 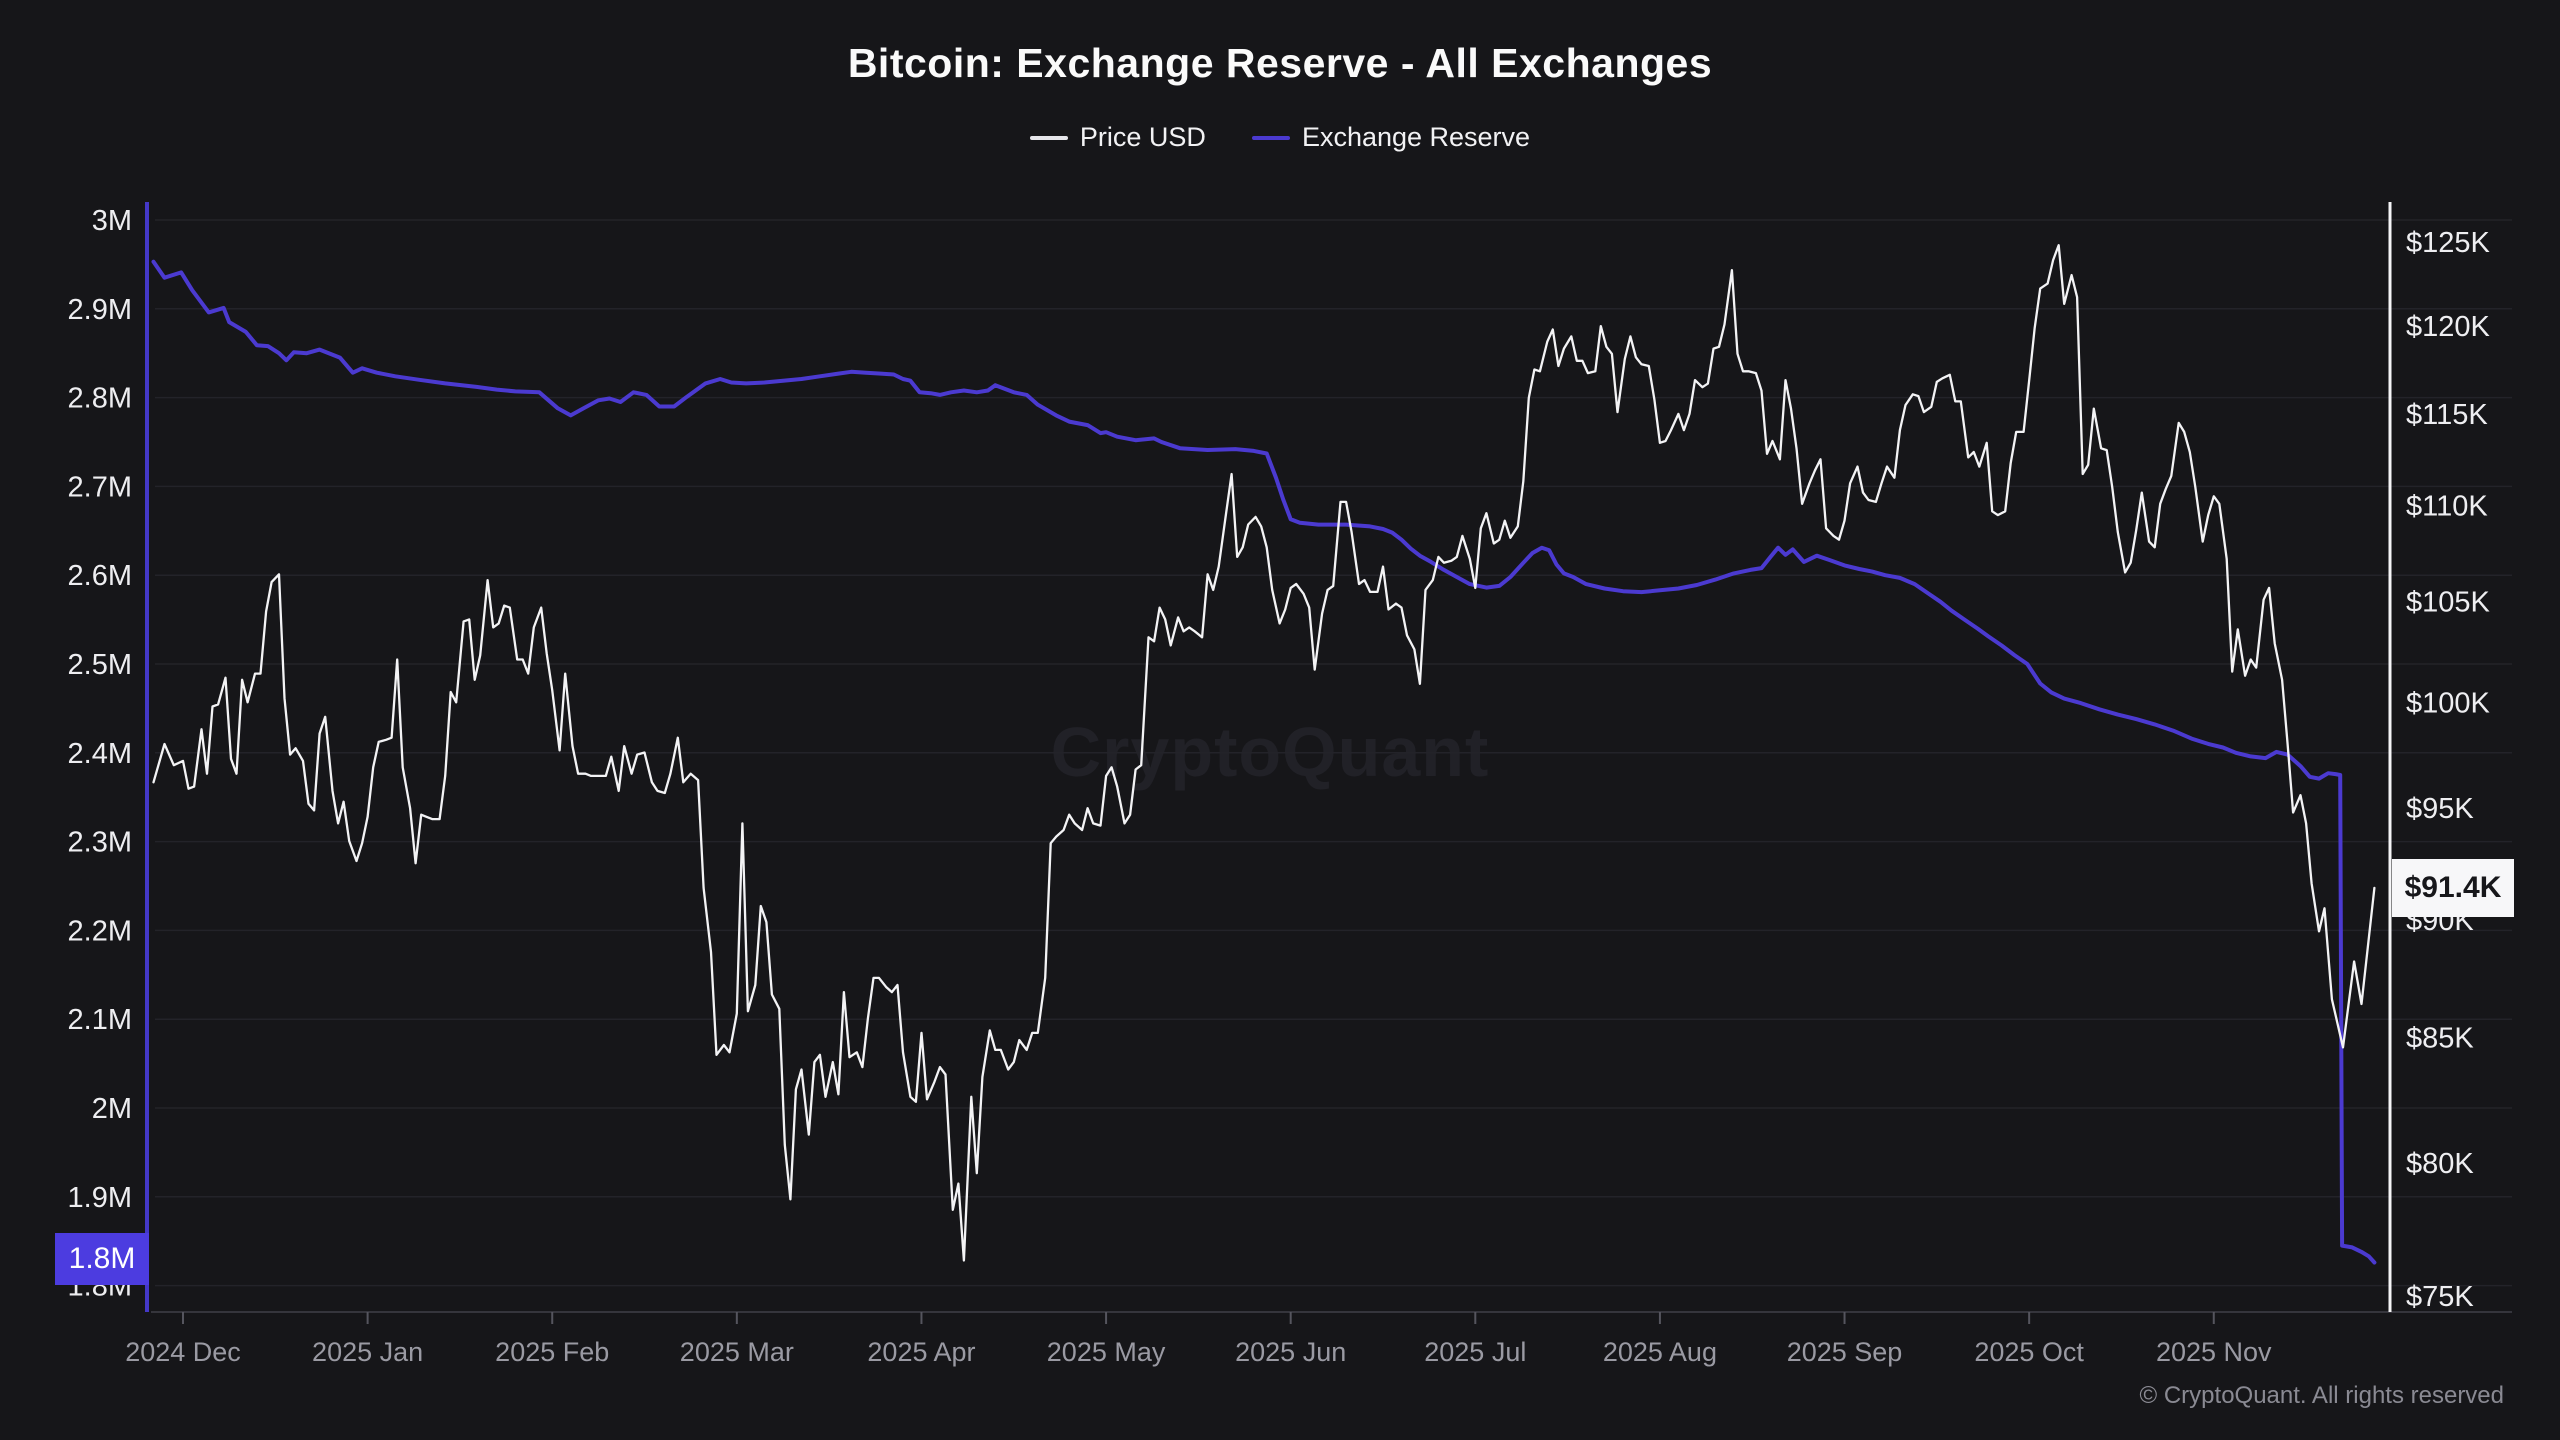 What do you see at coordinates (102, 1258) in the screenshot?
I see `reserve-last-value-badge: 1.8M` at bounding box center [102, 1258].